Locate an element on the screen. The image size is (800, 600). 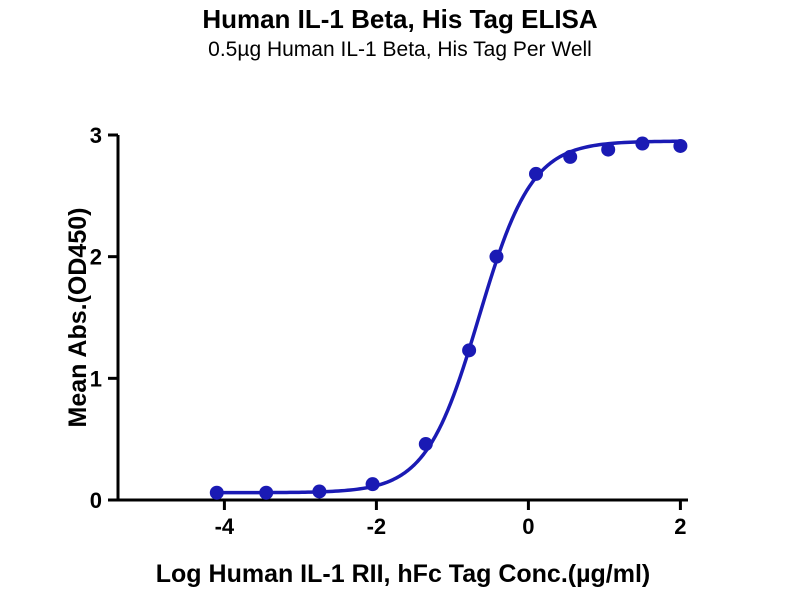
y-tick-label: 3 is located at coordinates (96, 135).